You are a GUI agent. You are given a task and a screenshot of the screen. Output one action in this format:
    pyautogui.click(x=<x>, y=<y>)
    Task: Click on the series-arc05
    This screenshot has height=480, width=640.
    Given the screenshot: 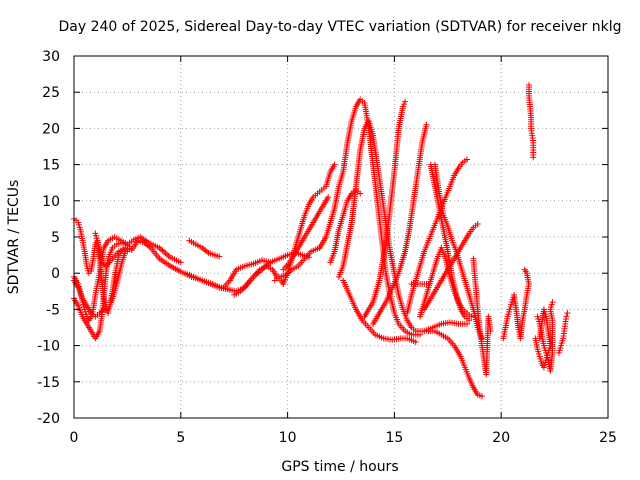 What is the action you would take?
    pyautogui.click(x=102, y=273)
    